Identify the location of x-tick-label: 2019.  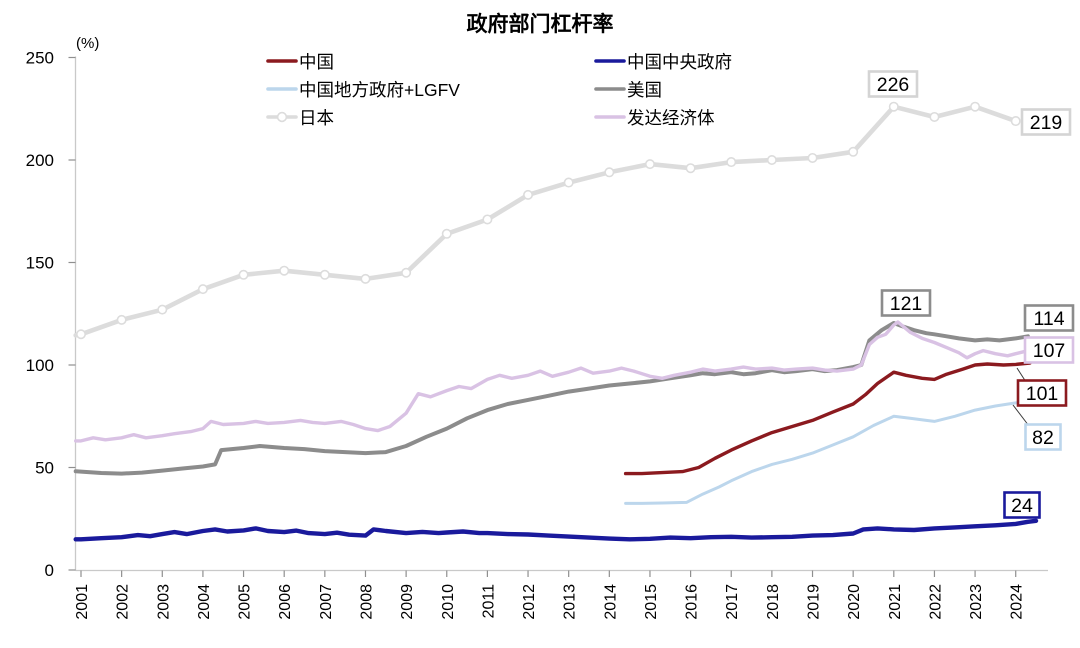
(814, 602).